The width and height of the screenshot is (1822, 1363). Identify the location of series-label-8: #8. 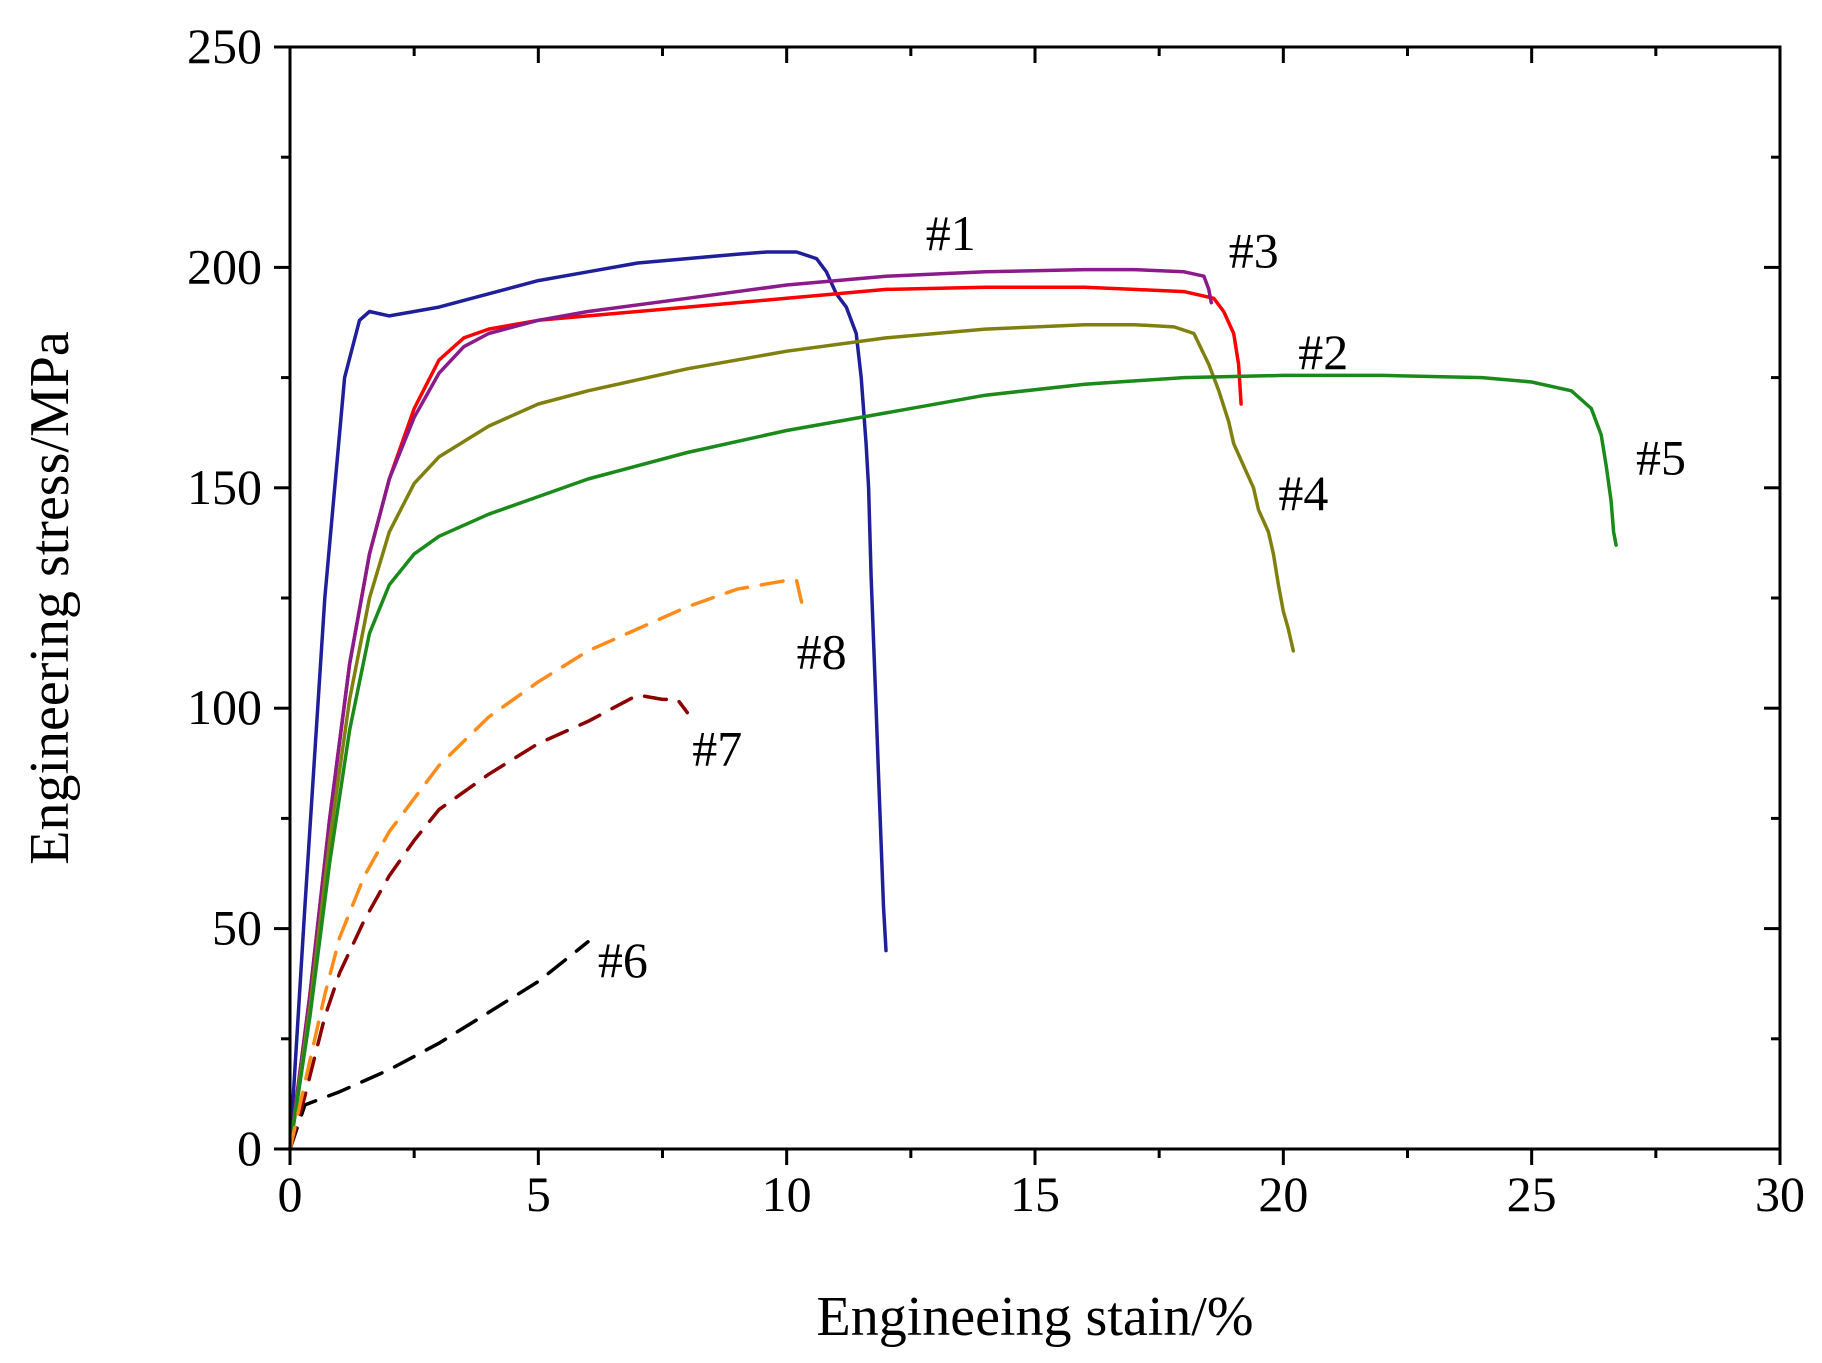
(822, 652).